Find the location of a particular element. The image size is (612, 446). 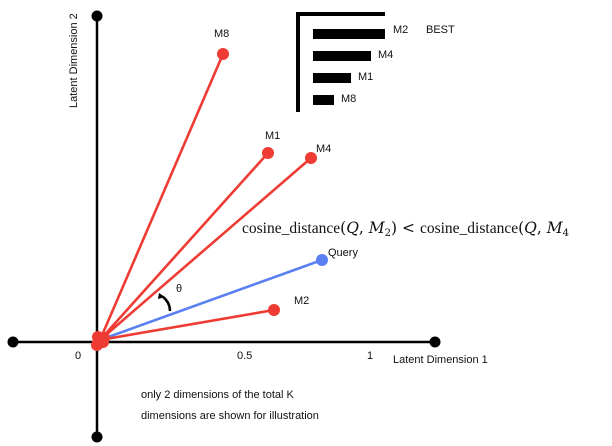

m8-label: M8 is located at coordinates (221, 34).